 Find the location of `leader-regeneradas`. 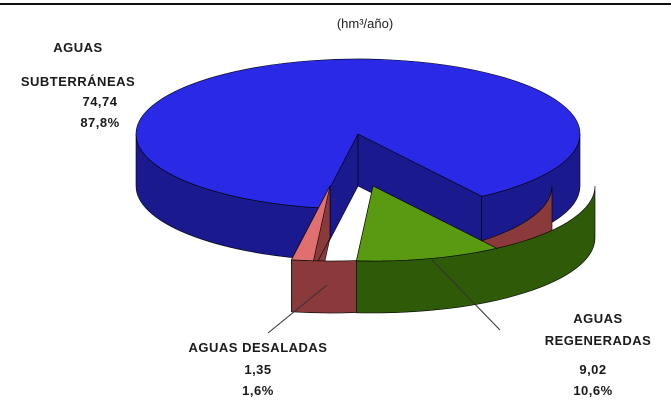

leader-regeneradas is located at coordinates (466, 295).